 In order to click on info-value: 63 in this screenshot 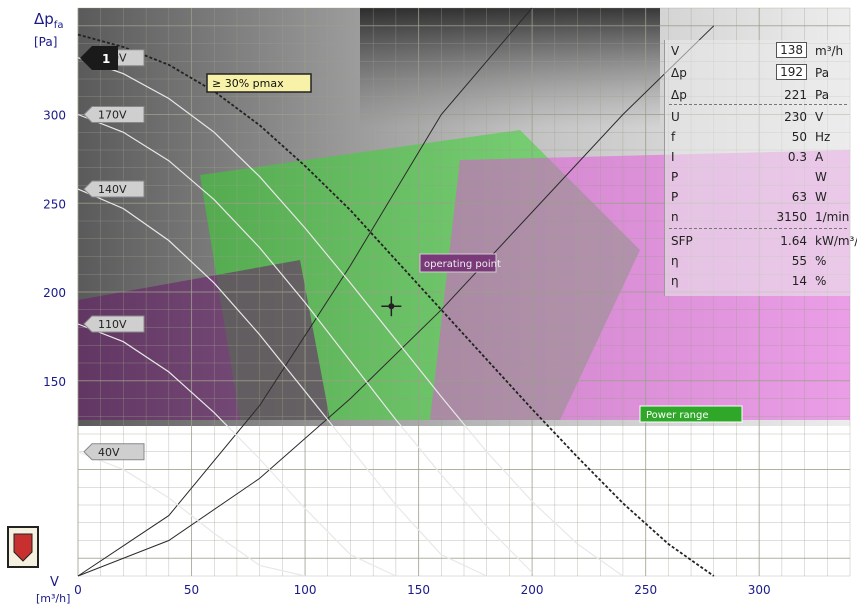, I will do `click(799, 197)`.